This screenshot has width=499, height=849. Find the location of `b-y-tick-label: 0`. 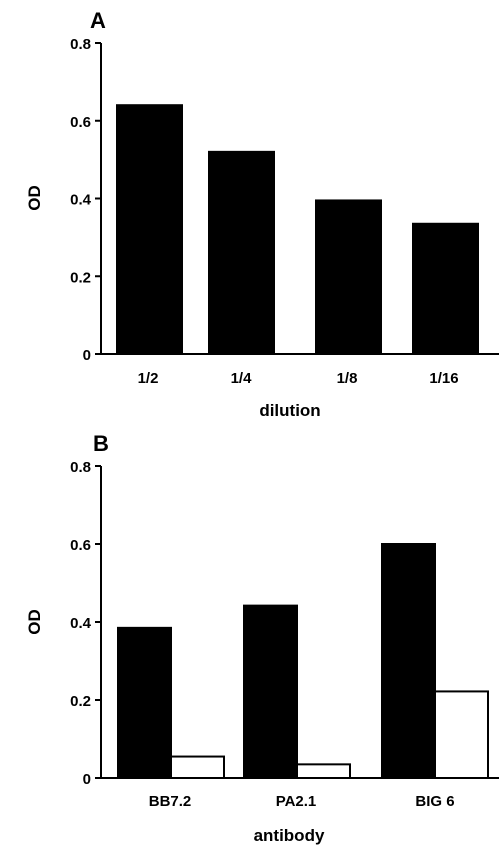

b-y-tick-label: 0 is located at coordinates (87, 779).